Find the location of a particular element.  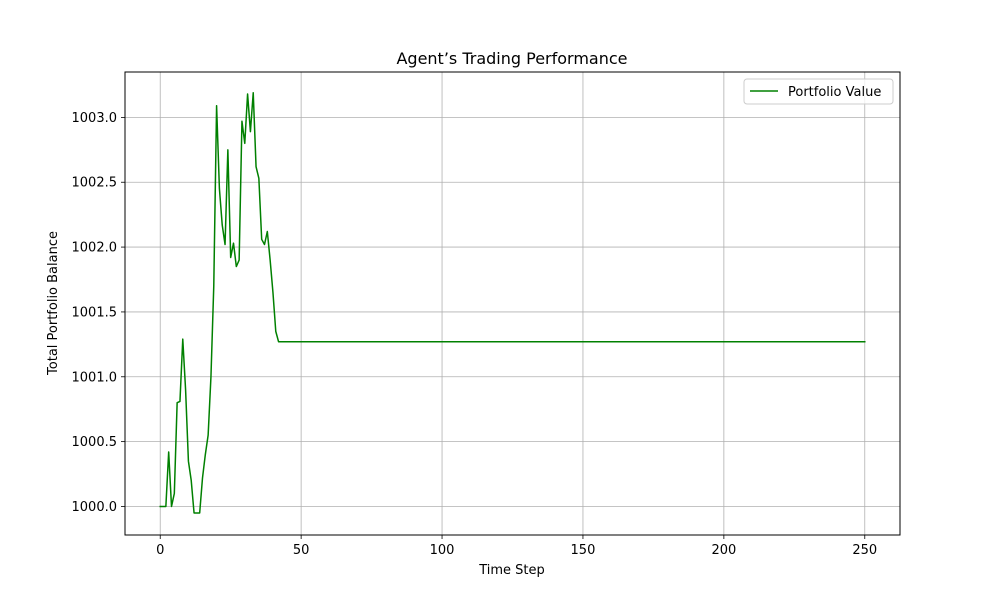

legend: Portfolio Value is located at coordinates (818, 91).